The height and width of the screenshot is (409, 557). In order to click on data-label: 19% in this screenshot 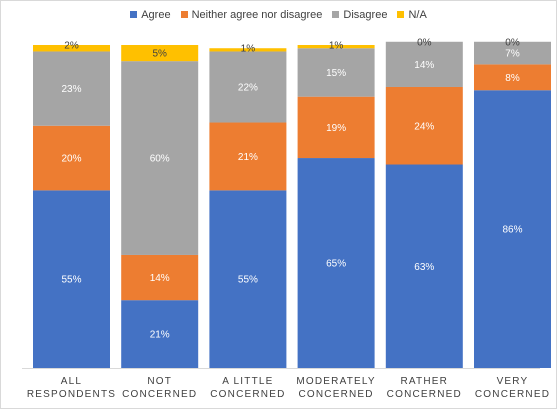, I will do `click(336, 128)`.